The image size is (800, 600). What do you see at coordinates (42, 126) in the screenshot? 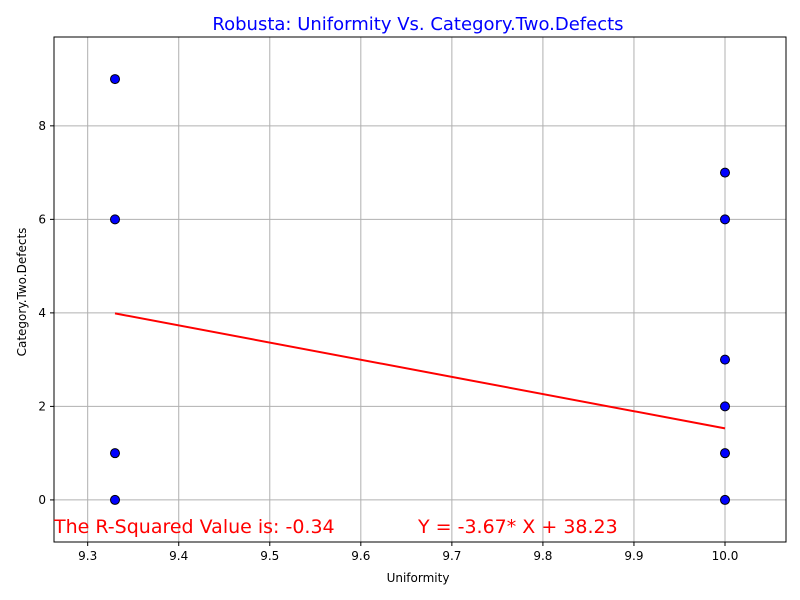
I see `y-tick-label: 8` at bounding box center [42, 126].